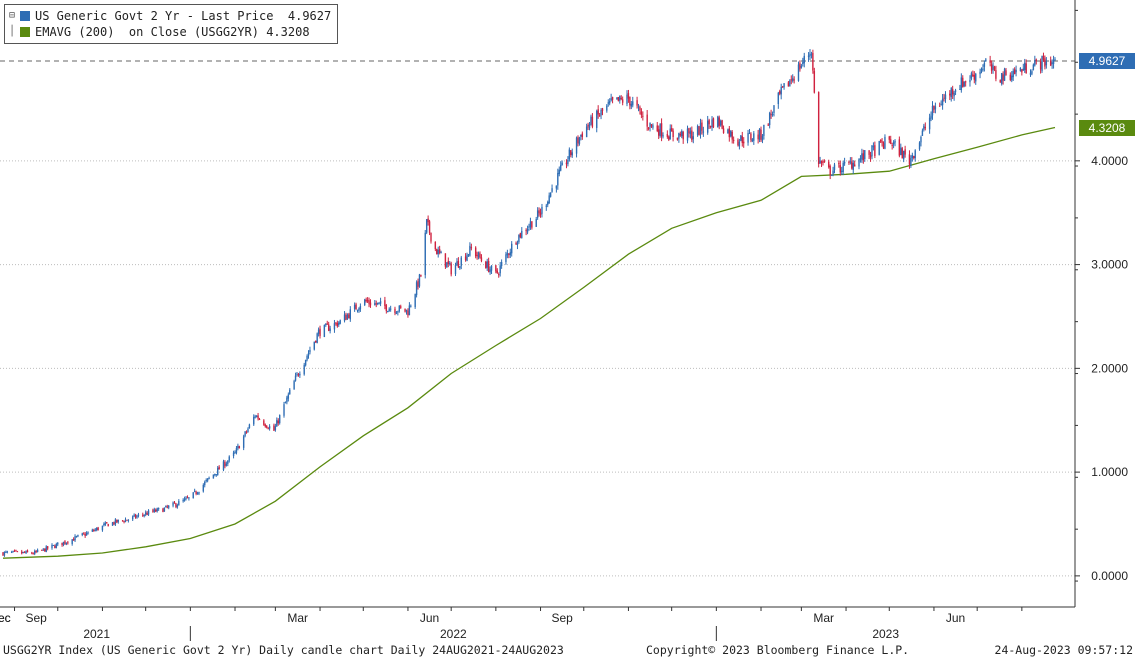  I want to click on legend-item-ema: │ EMAVG (200) on Close (USGG2YR) 4.3208, so click(170, 32).